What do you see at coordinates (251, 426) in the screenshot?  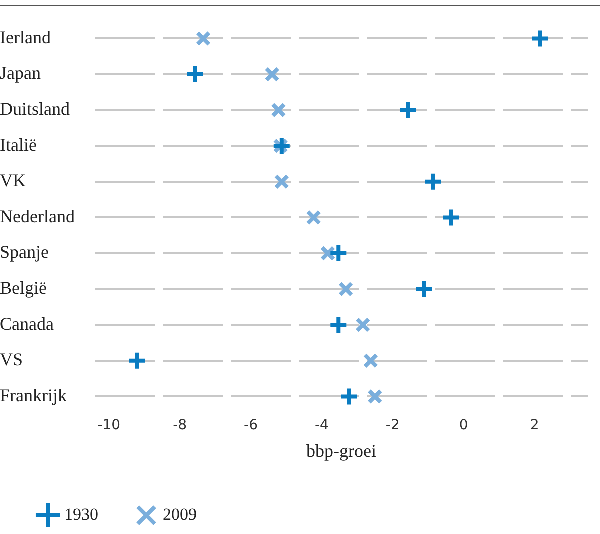 I see `x-tick-label: -6` at bounding box center [251, 426].